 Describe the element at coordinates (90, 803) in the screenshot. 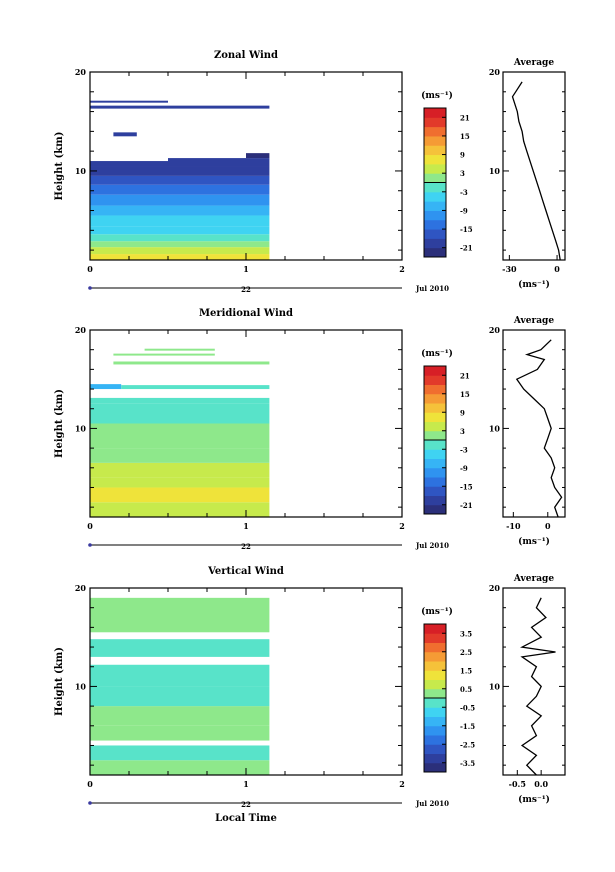

I see `vertical-date-marker` at that location.